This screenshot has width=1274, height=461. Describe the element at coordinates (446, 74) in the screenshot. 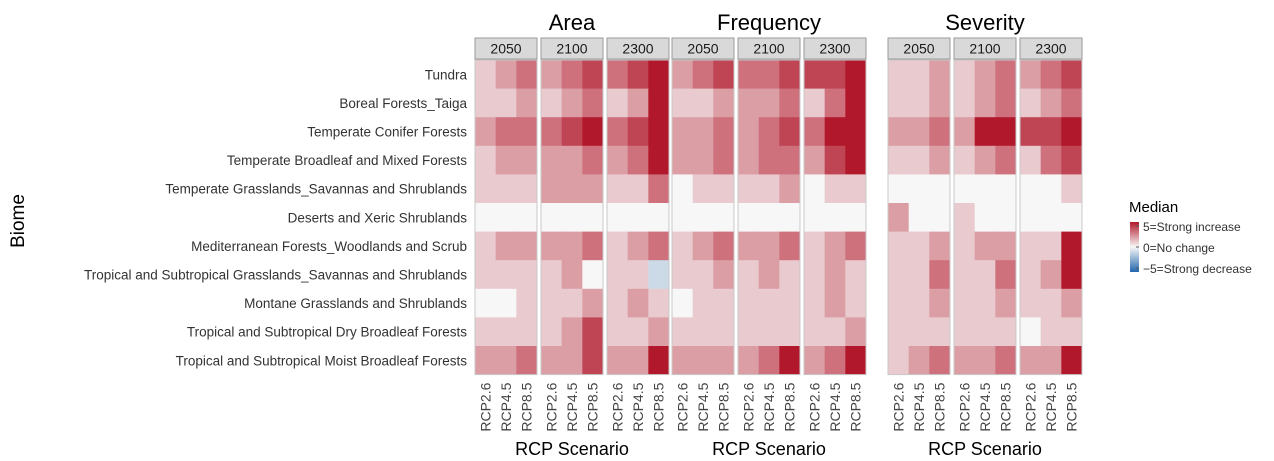

I see `biome-label: Tundra` at that location.